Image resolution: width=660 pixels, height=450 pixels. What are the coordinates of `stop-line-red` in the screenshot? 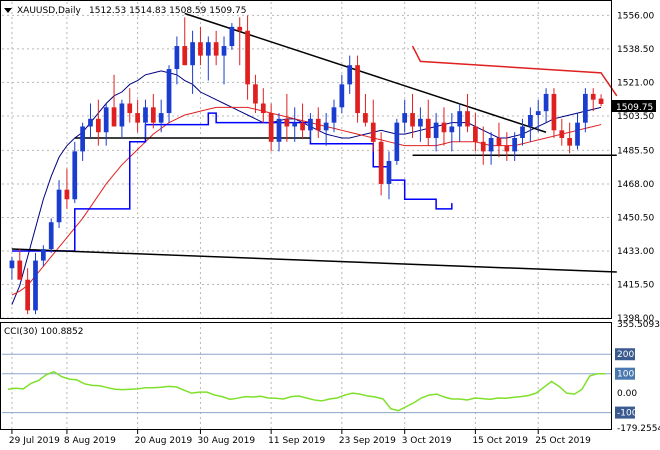 It's located at (514, 71).